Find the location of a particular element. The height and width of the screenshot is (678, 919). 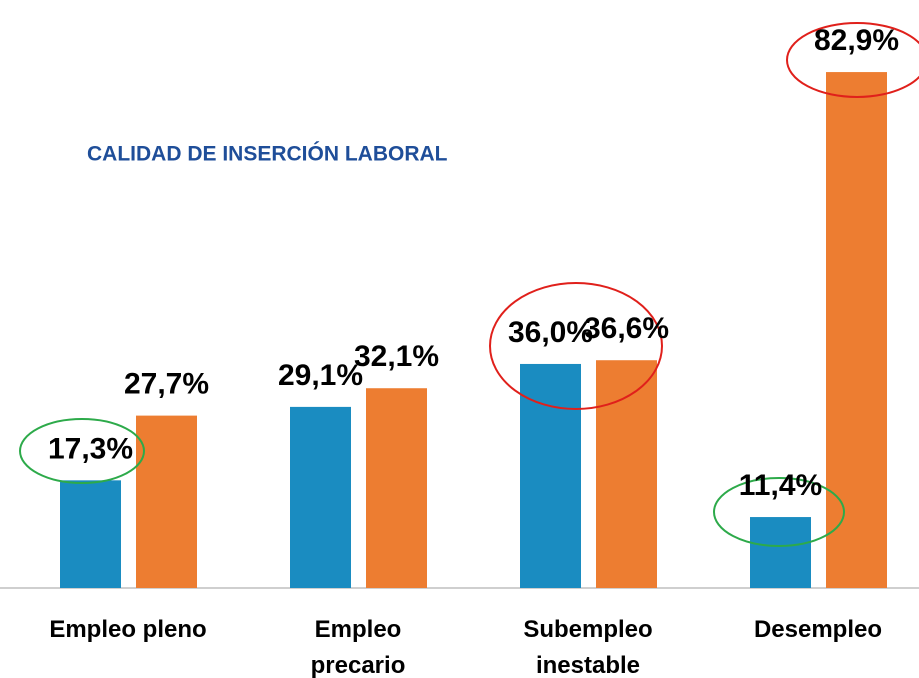

data-label: 17,3% is located at coordinates (90, 448).